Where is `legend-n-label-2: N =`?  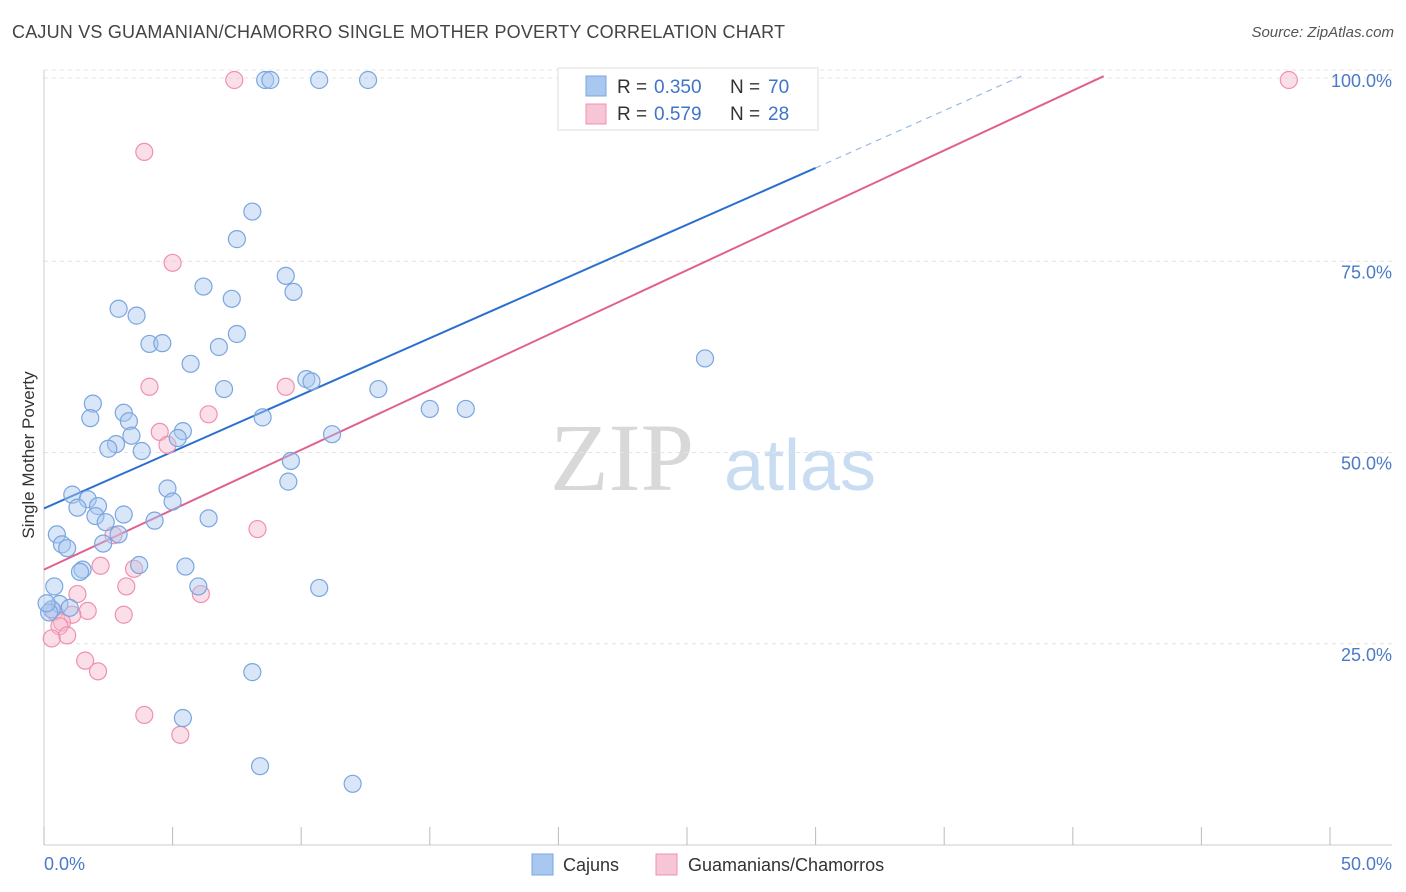
legend-n-label-2: N = is located at coordinates (745, 114).